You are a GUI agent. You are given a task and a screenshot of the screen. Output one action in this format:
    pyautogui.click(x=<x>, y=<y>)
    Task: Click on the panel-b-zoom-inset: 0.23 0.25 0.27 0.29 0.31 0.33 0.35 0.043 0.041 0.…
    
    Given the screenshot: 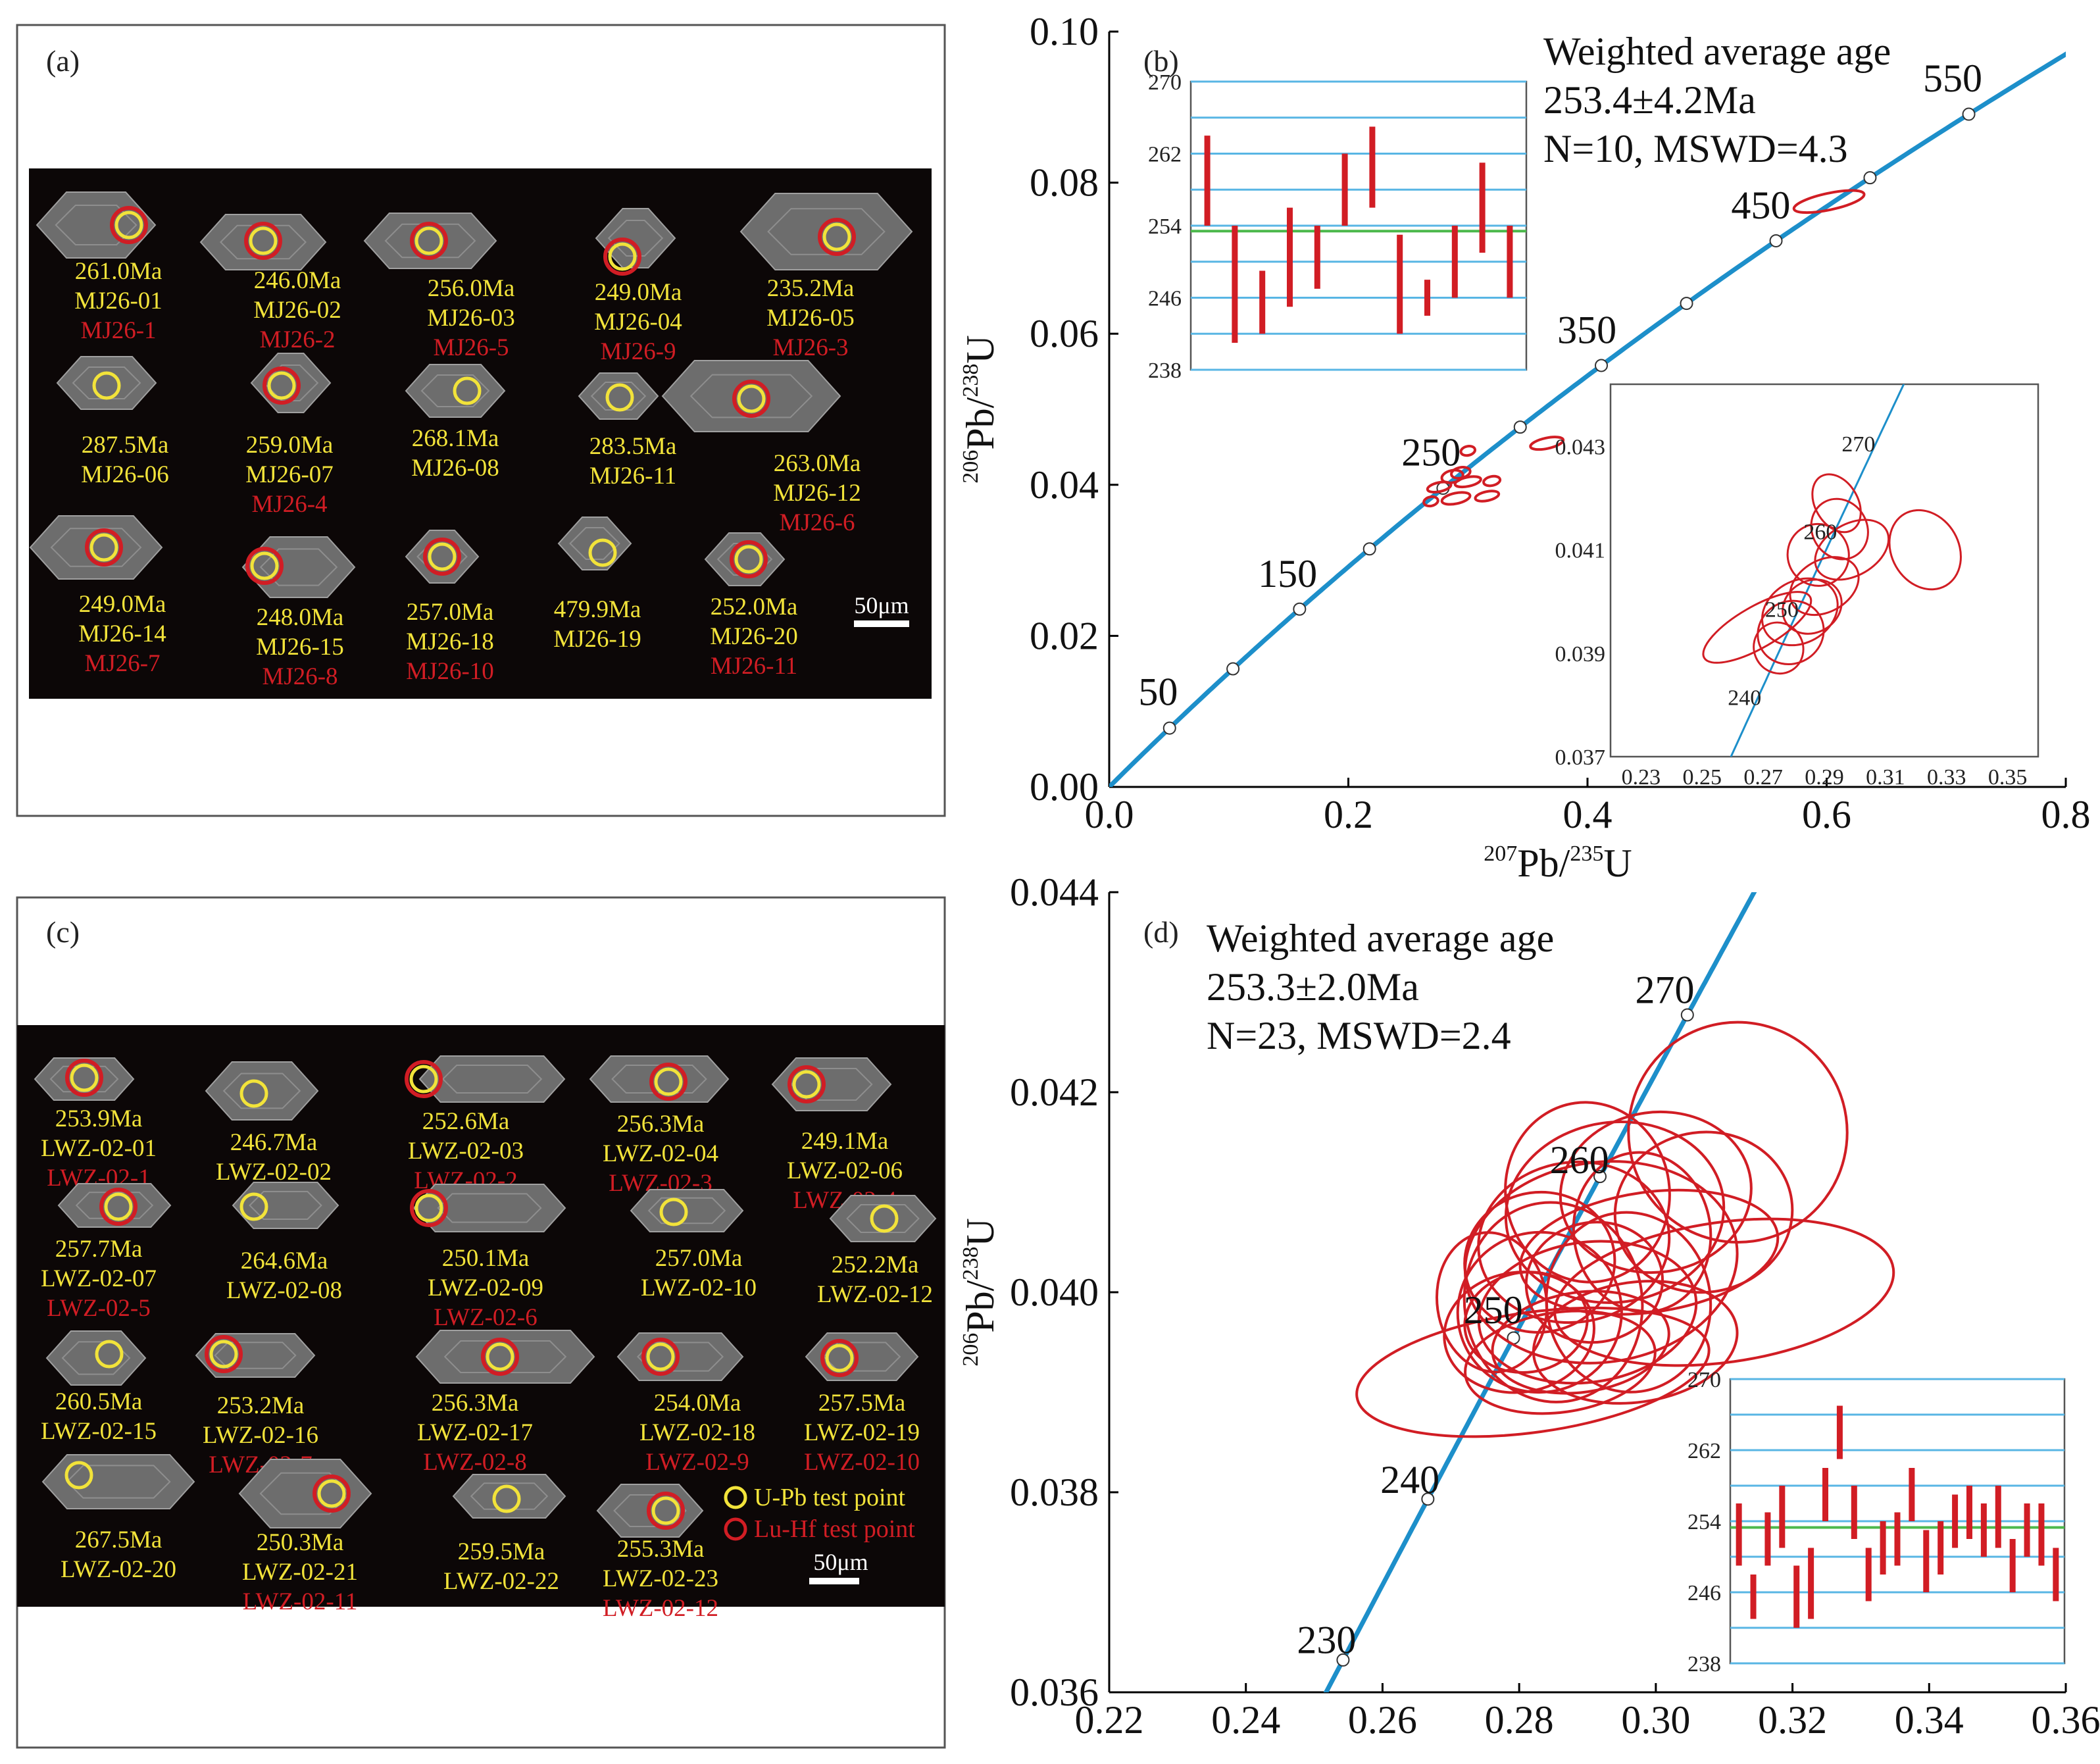 What is the action you would take?
    pyautogui.click(x=1797, y=586)
    